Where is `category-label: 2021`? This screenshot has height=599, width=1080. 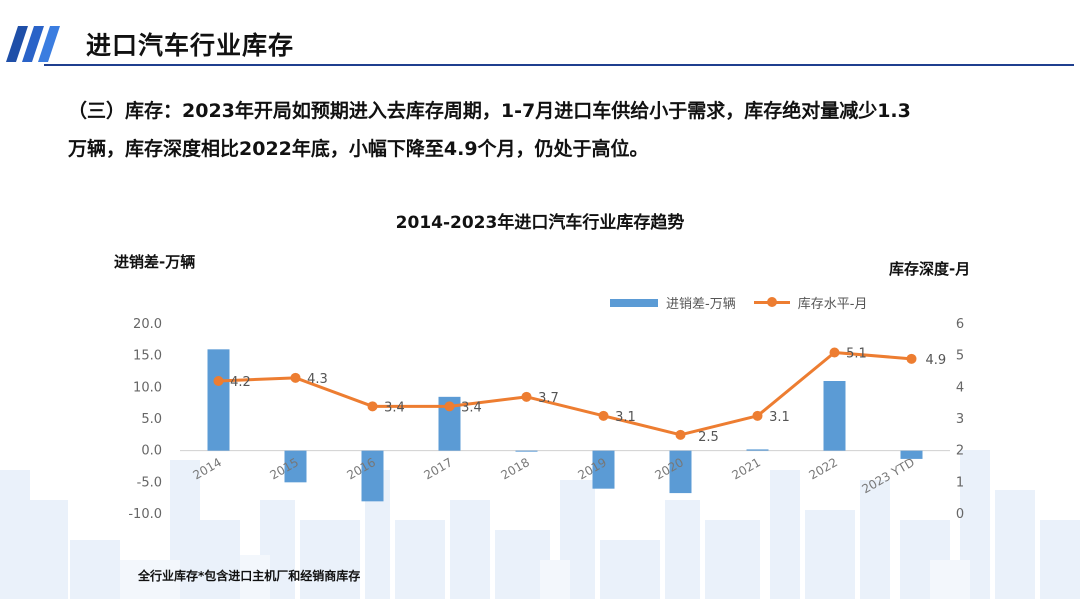 category-label: 2021 is located at coordinates (746, 468).